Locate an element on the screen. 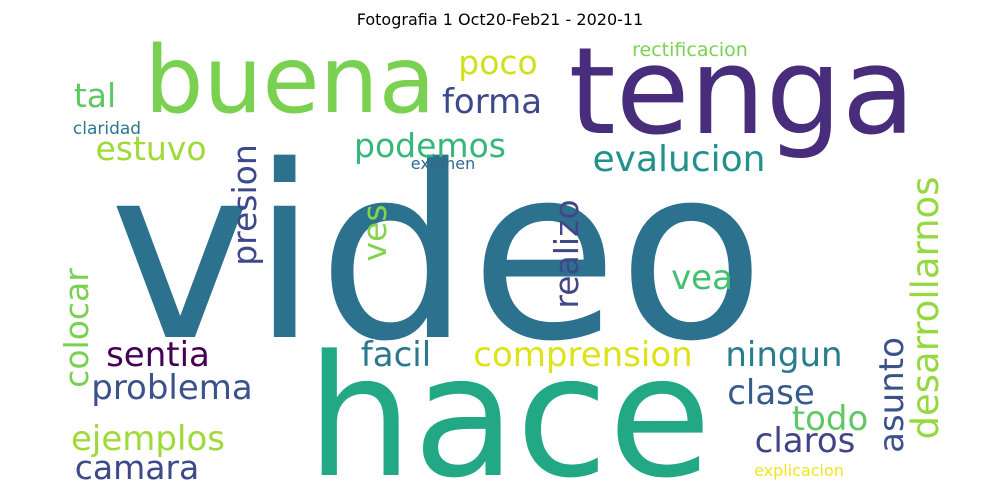 The image size is (1000, 500). word-presion: presion is located at coordinates (244, 205).